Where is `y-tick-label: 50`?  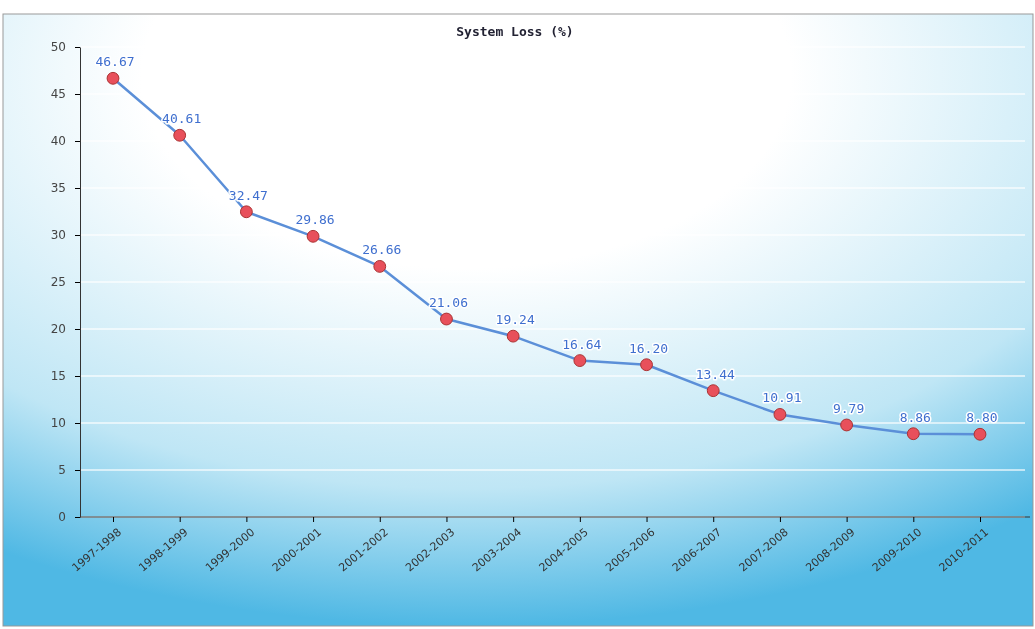
y-tick-label: 50 is located at coordinates (58, 47).